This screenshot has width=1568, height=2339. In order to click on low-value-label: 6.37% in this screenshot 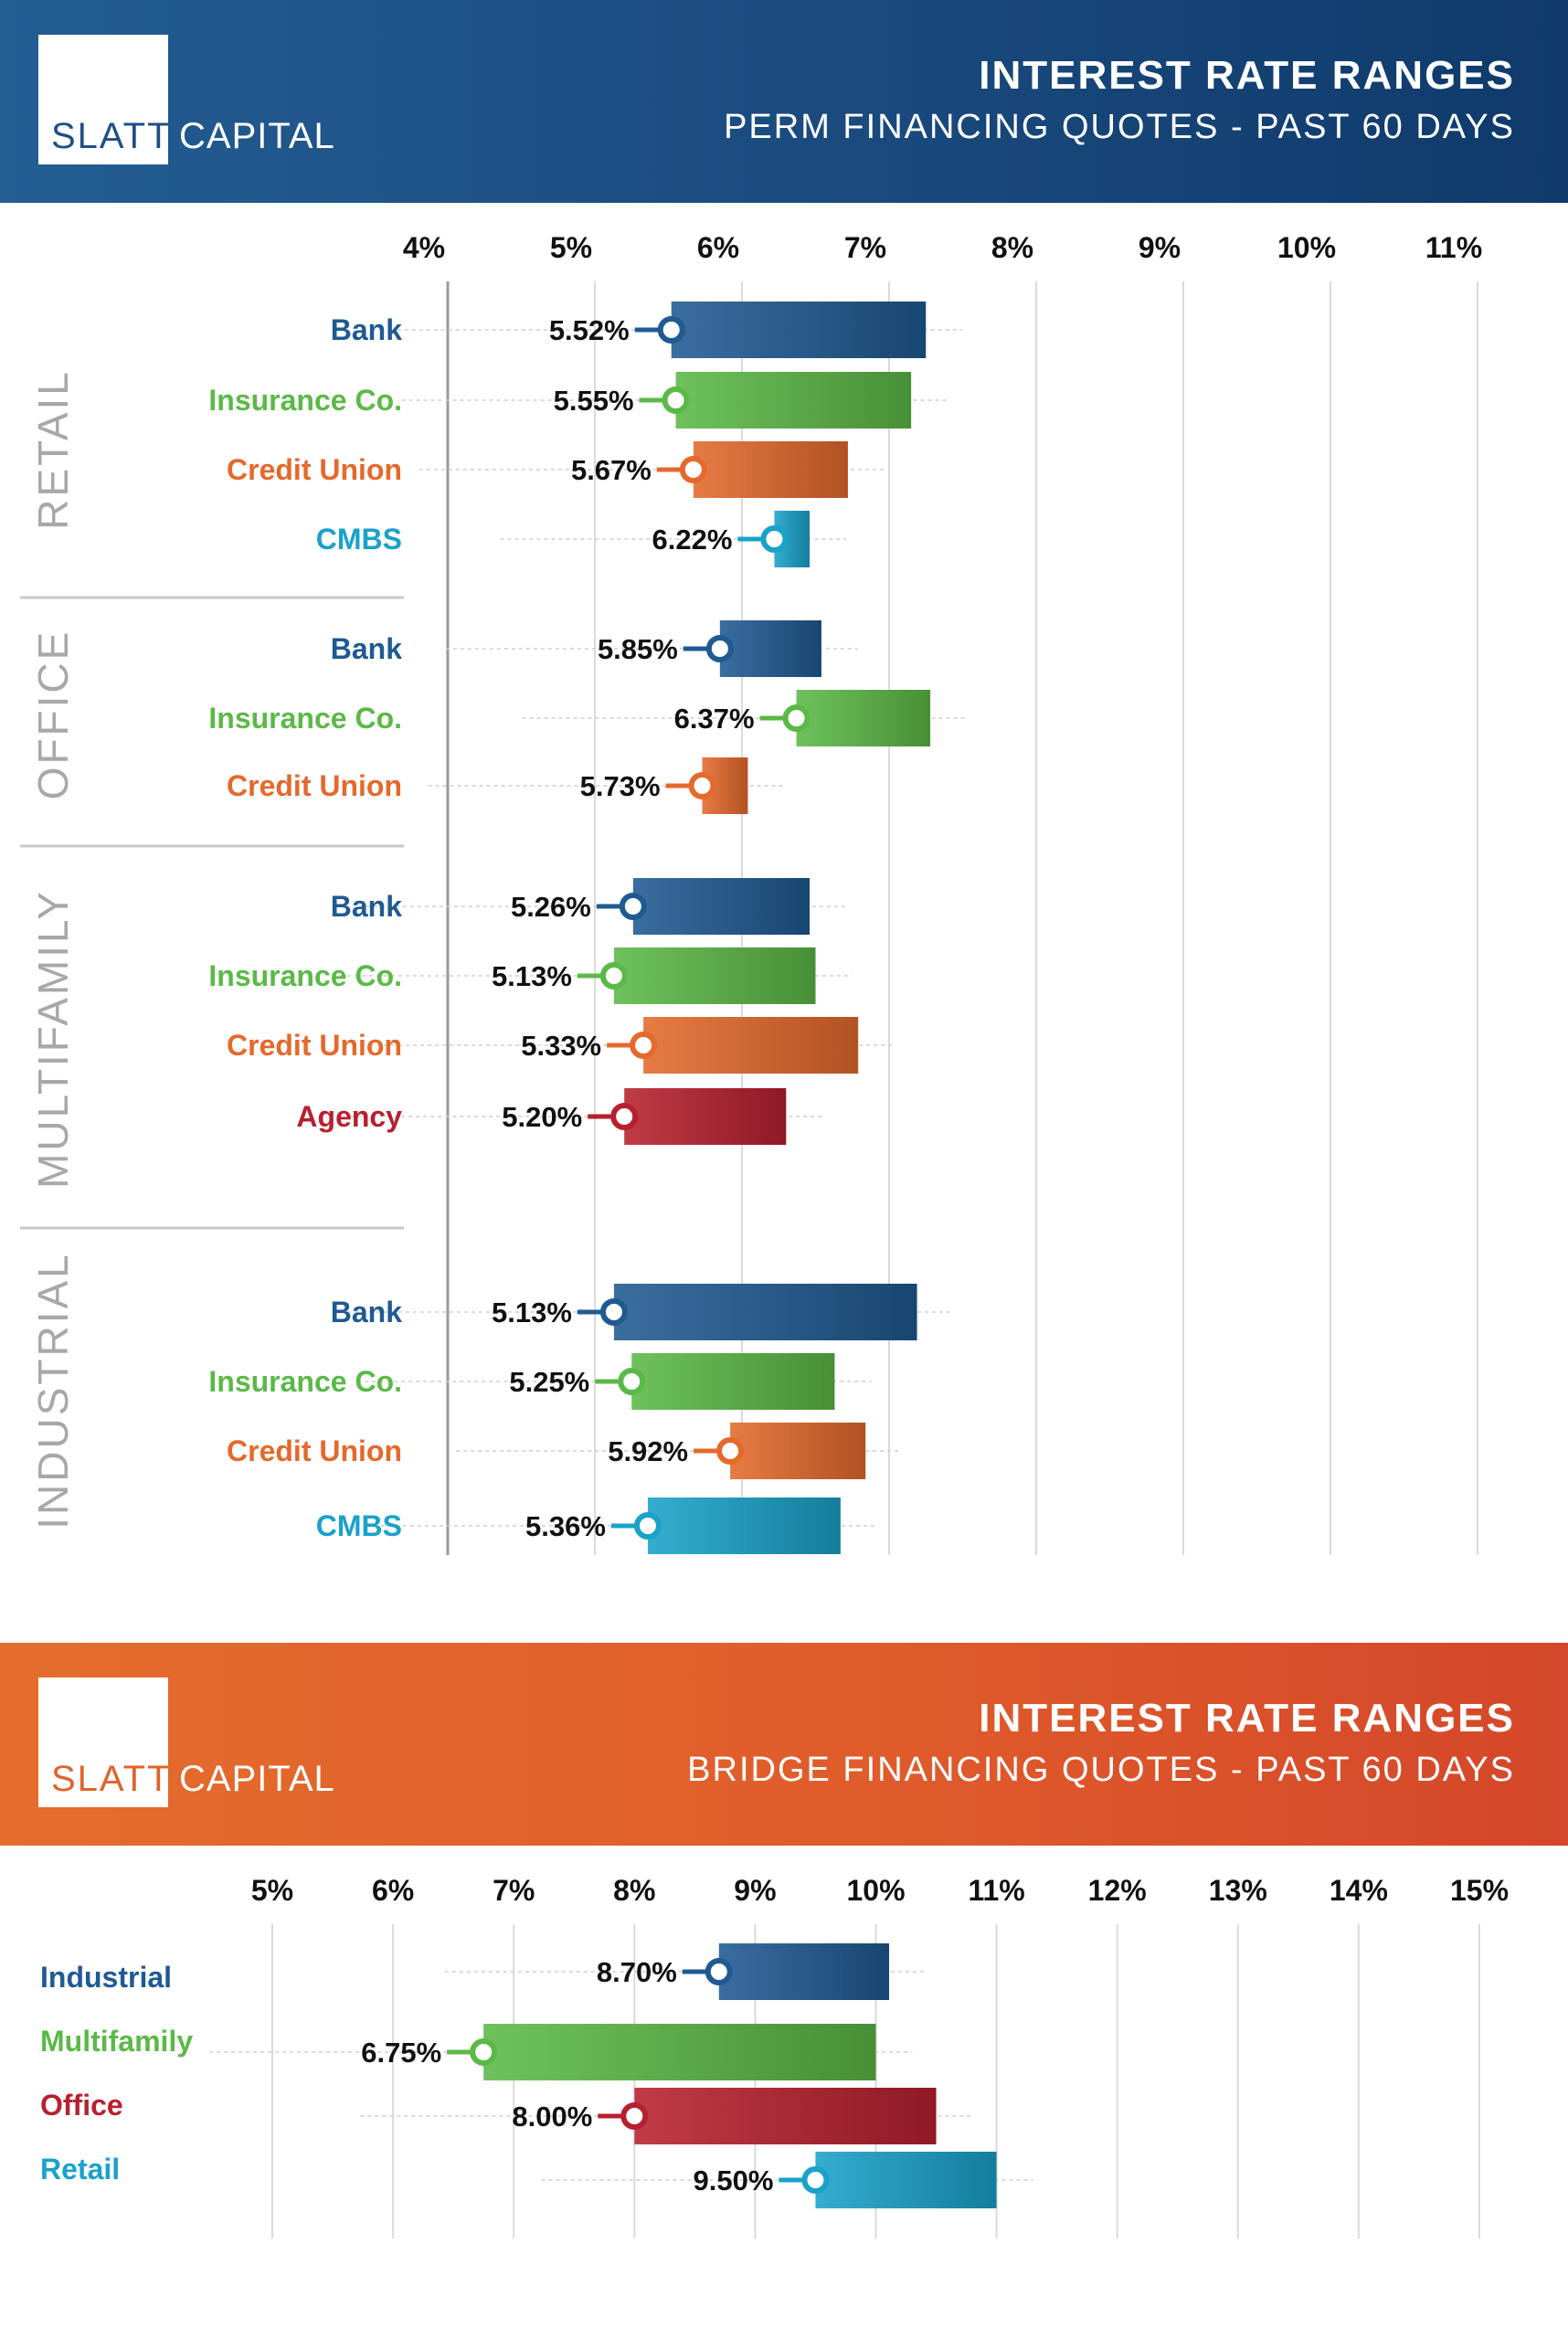, I will do `click(714, 719)`.